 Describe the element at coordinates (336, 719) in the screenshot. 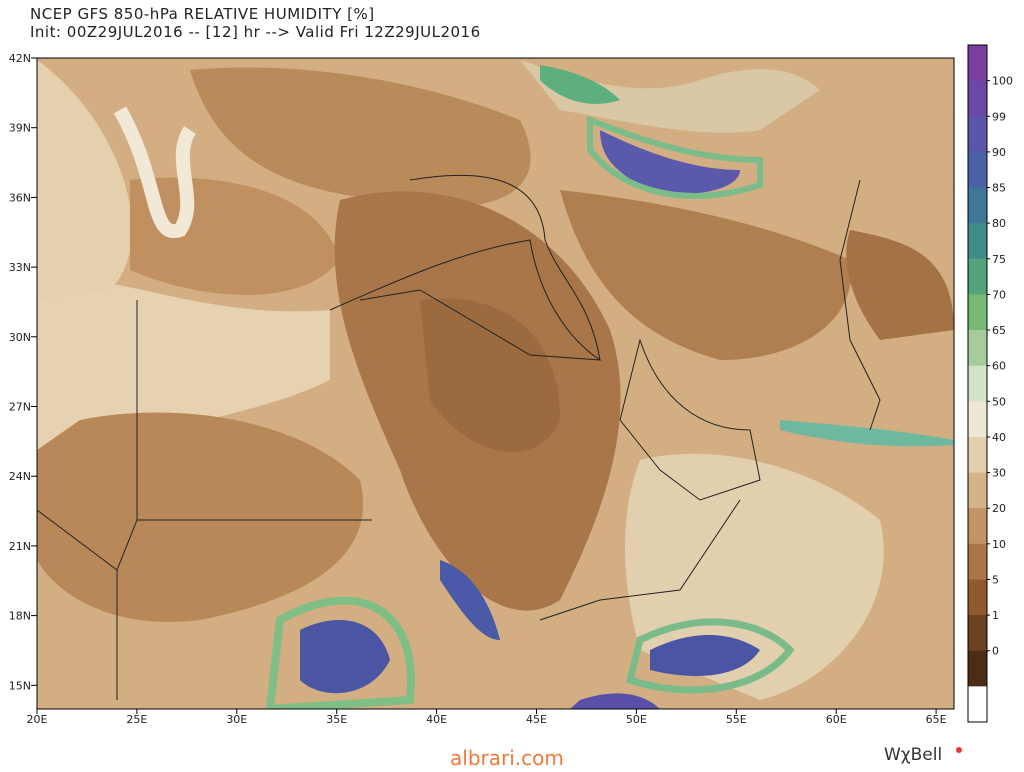

I see `lon-label: 35E` at that location.